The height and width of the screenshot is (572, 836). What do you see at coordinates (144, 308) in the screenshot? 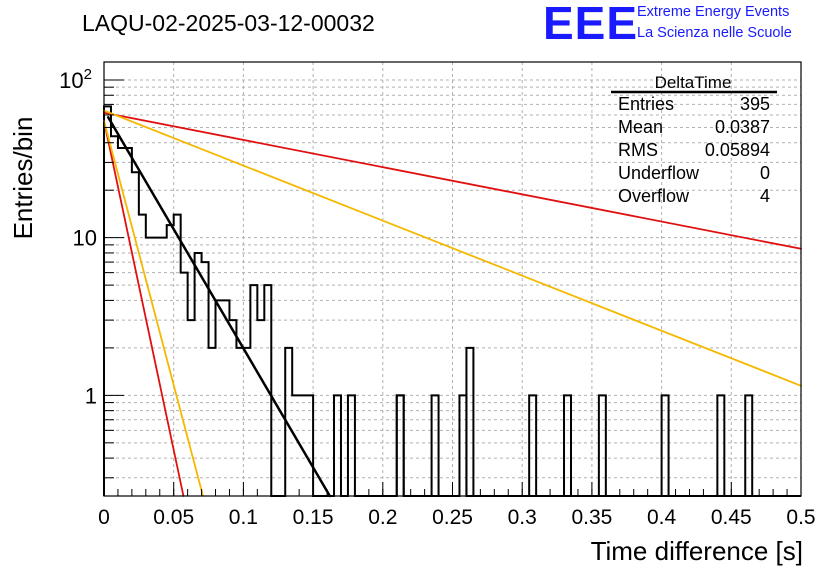
I see `fit-line-upper-fast` at bounding box center [144, 308].